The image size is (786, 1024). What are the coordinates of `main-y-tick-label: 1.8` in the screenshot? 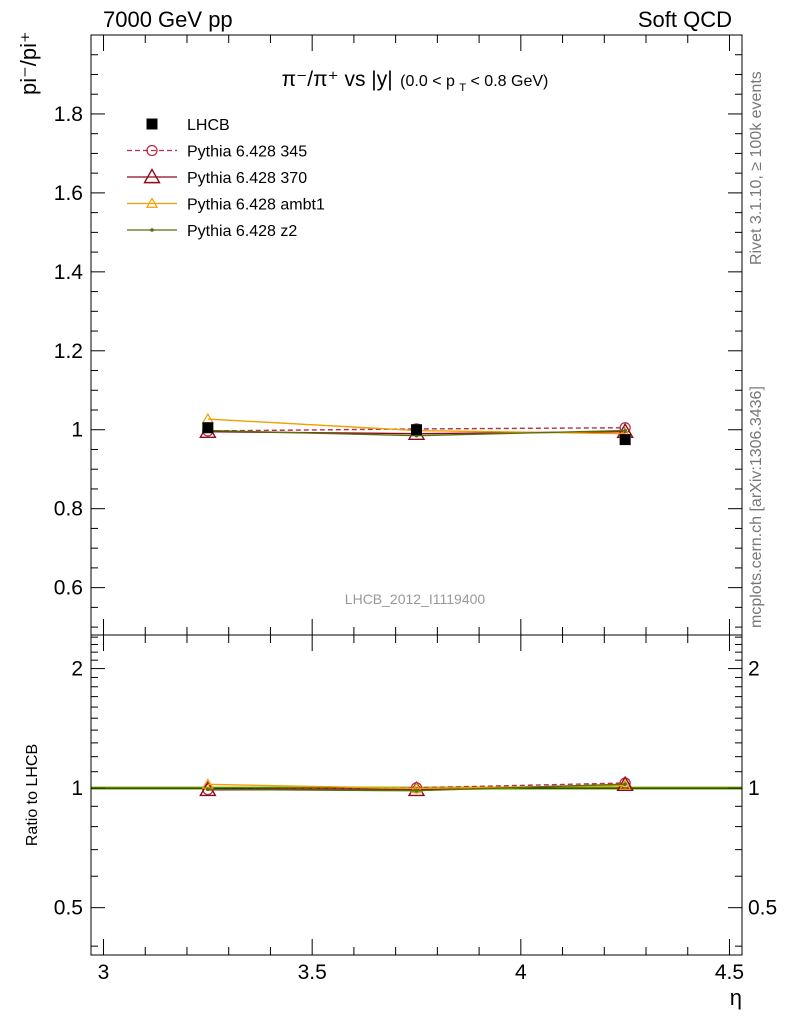 It's located at (68, 114).